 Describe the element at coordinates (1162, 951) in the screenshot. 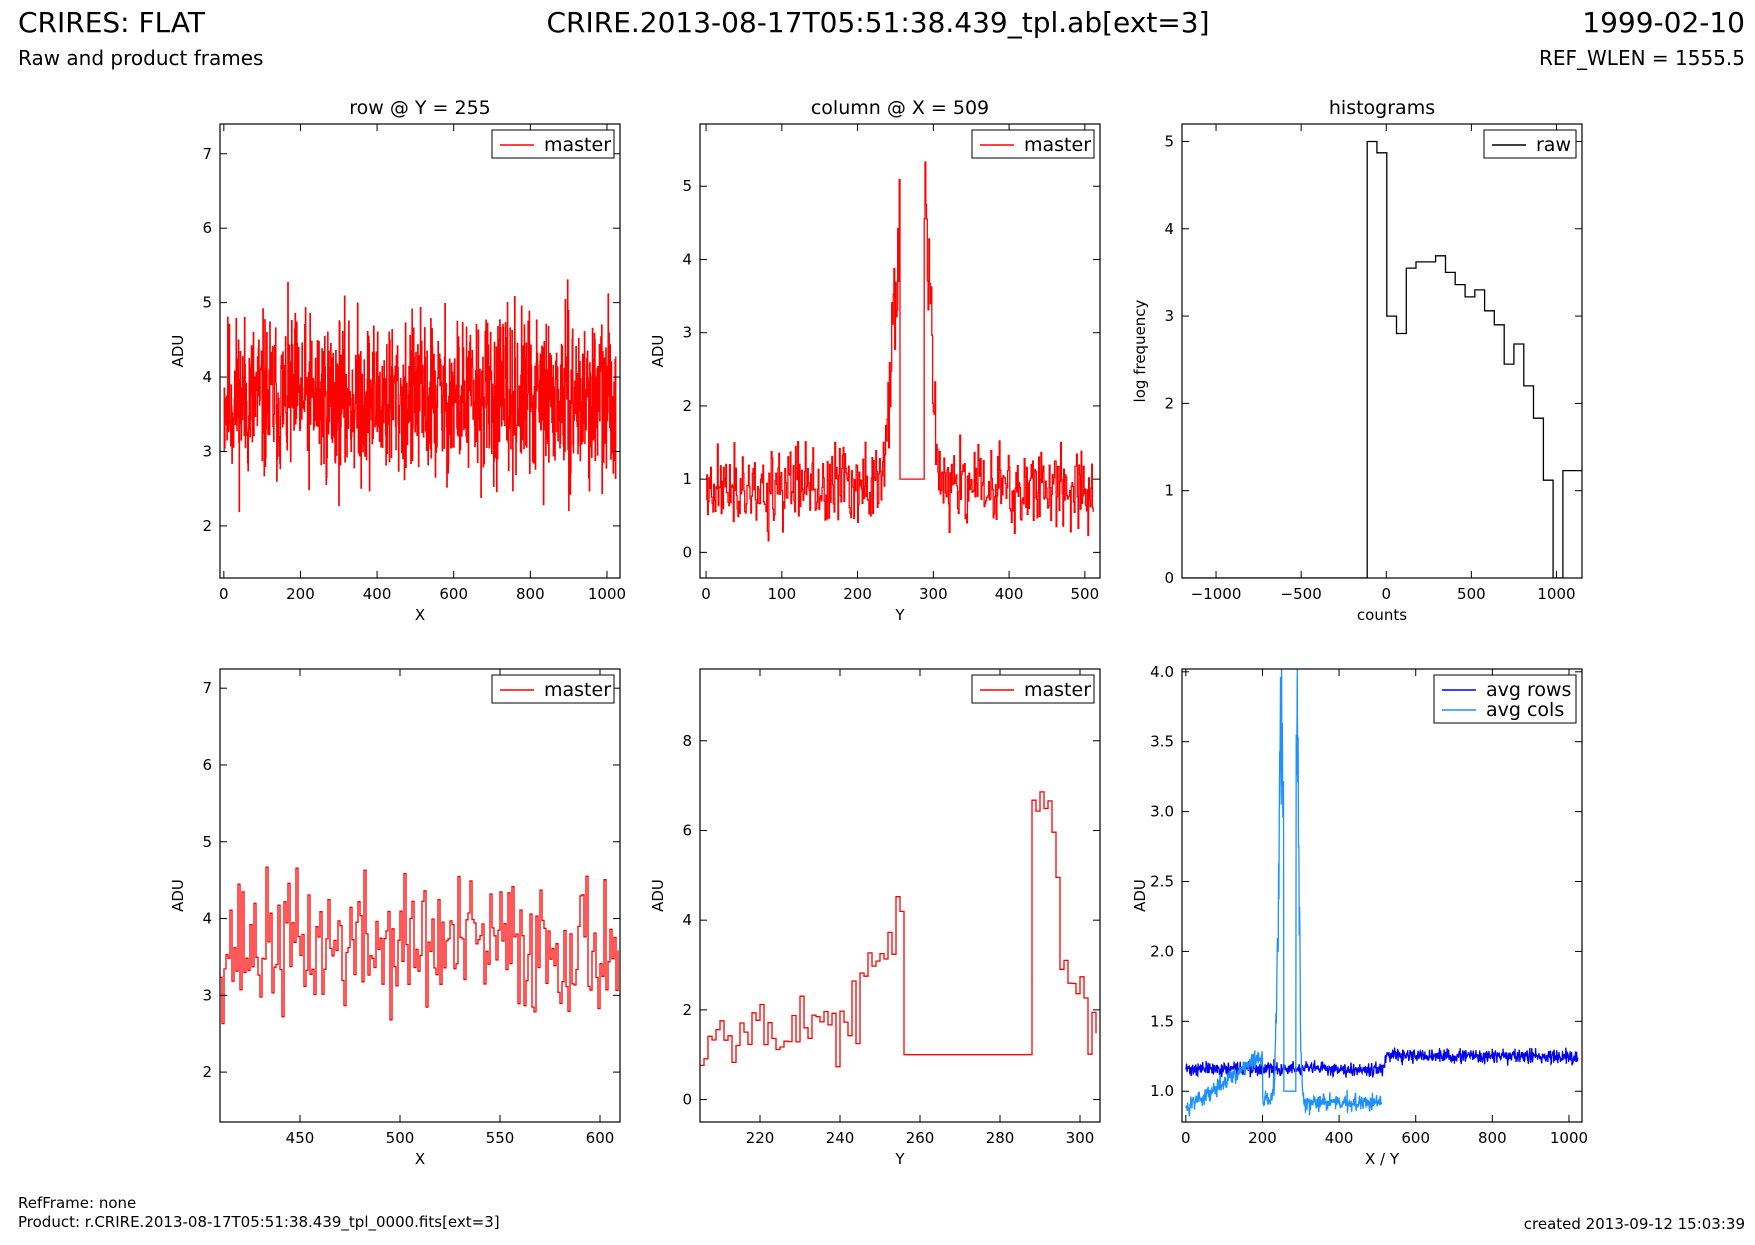

I see `y-tick-label: 2.0` at that location.